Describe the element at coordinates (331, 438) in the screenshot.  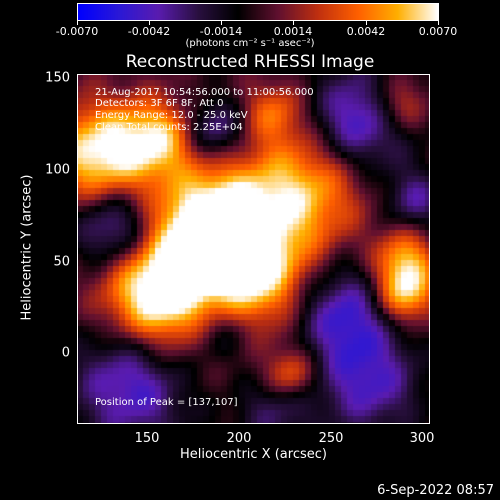
I see `x-tick-label: 250` at that location.